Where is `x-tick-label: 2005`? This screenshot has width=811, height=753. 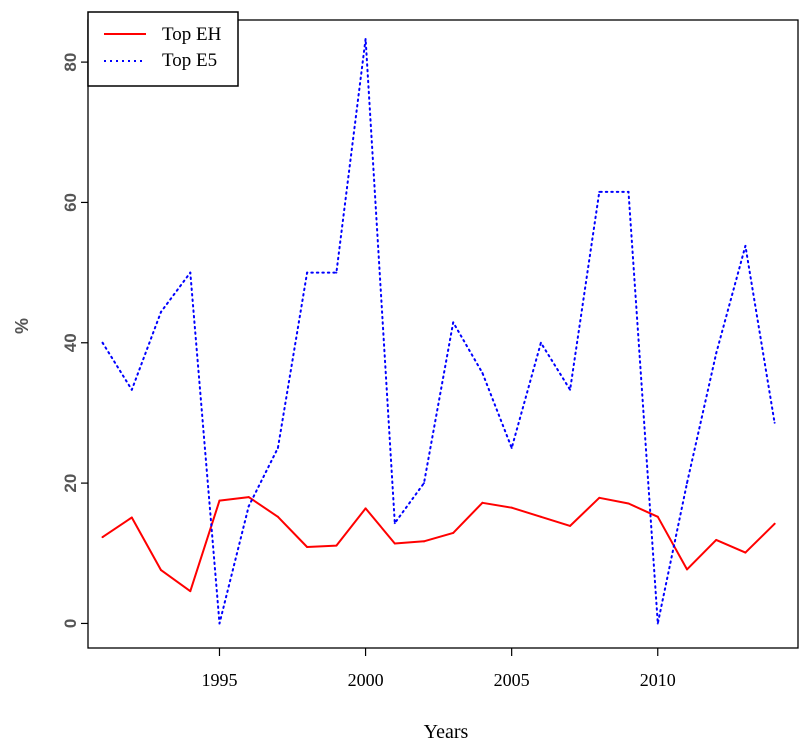
x-tick-label: 2005 is located at coordinates (512, 680).